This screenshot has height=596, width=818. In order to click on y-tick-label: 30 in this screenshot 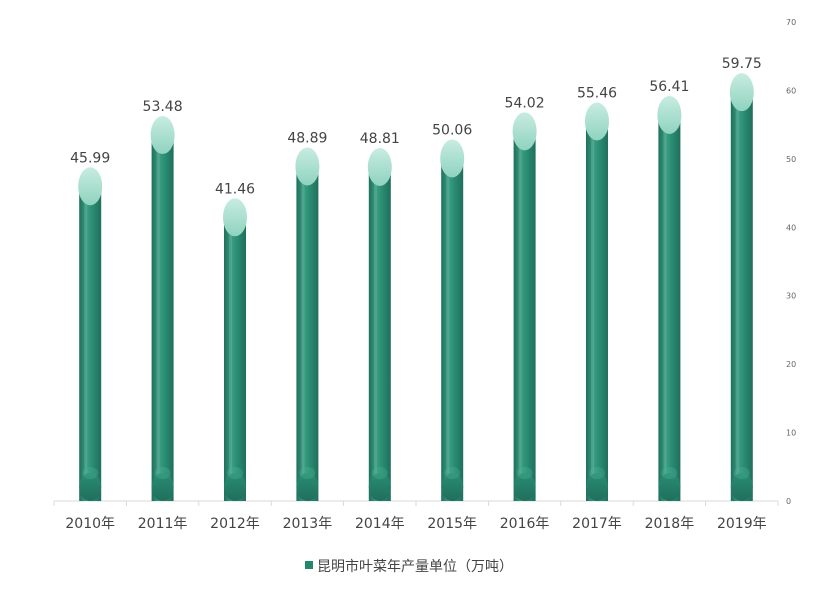, I will do `click(791, 296)`.